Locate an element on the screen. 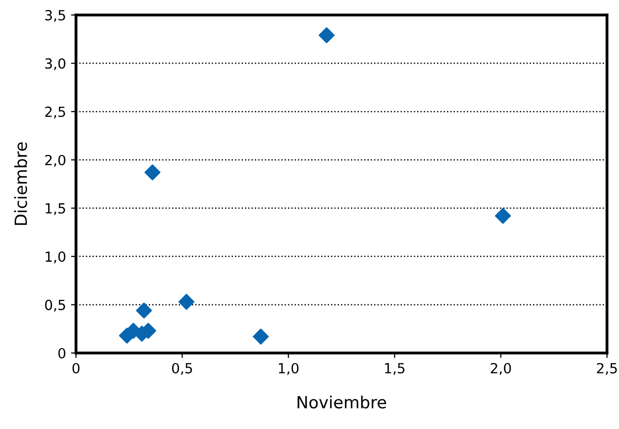 The width and height of the screenshot is (619, 429). y-tick-label: 3,5 is located at coordinates (55, 16).